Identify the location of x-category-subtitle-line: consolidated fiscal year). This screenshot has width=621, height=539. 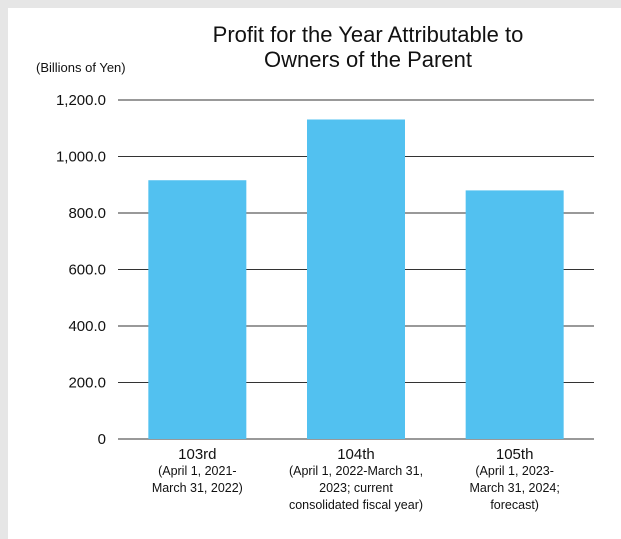
(356, 505).